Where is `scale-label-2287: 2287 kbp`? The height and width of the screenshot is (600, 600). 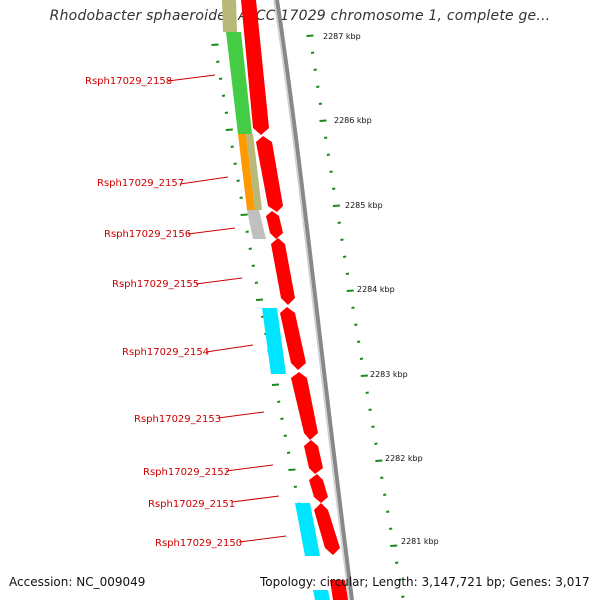
scale-label-2287: 2287 kbp is located at coordinates (342, 36).